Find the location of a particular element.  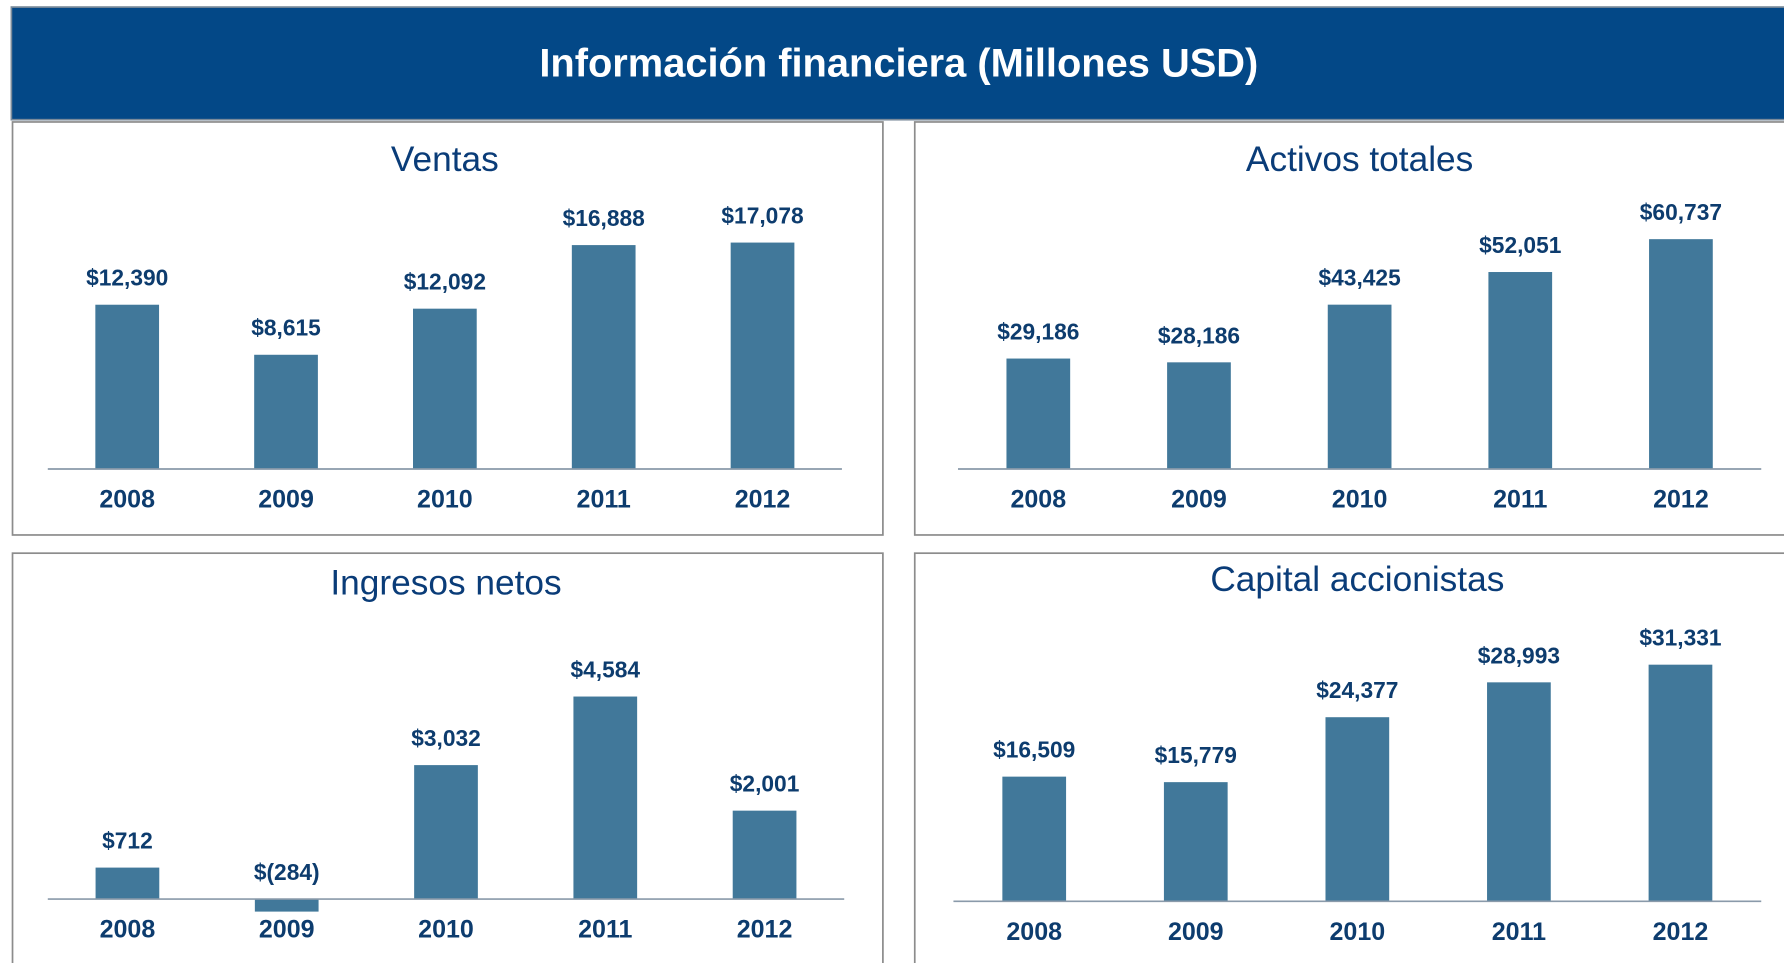

header-title: Información financiera (Millones USD) is located at coordinates (898, 64).